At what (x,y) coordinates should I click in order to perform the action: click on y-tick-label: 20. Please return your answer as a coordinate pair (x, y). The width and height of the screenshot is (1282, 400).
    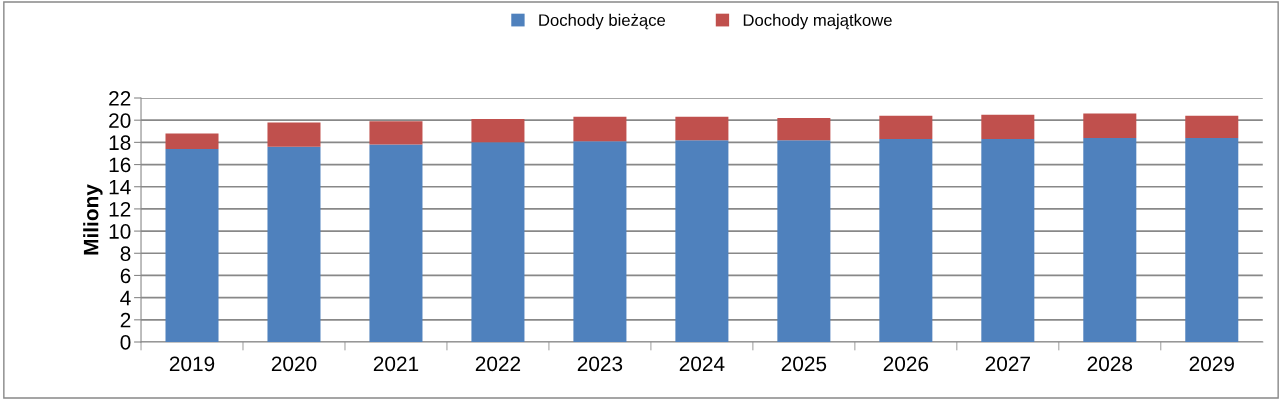
    Looking at the image, I should click on (120, 120).